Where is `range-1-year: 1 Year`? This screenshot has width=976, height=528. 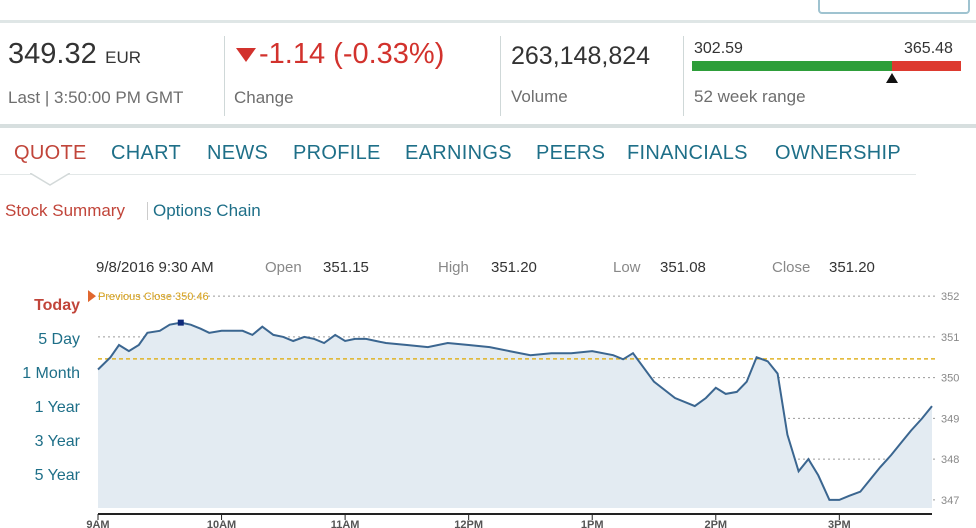
range-1-year: 1 Year is located at coordinates (57, 407).